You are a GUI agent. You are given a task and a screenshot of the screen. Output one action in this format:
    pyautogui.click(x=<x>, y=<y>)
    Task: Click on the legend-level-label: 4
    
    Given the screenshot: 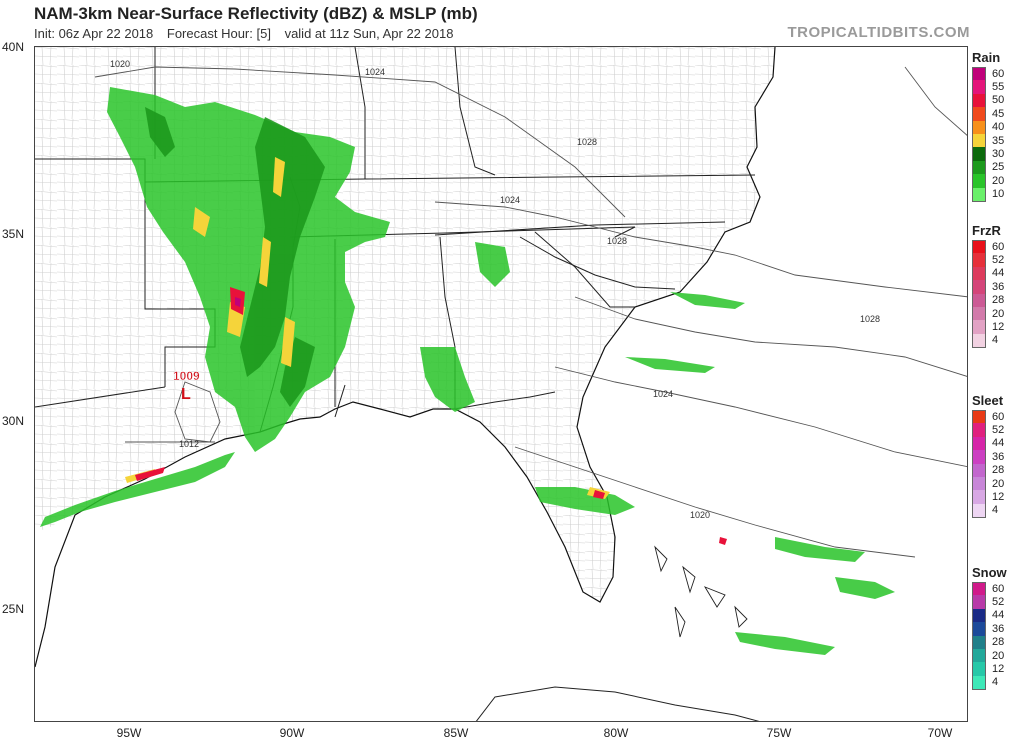 What is the action you would take?
    pyautogui.click(x=995, y=682)
    